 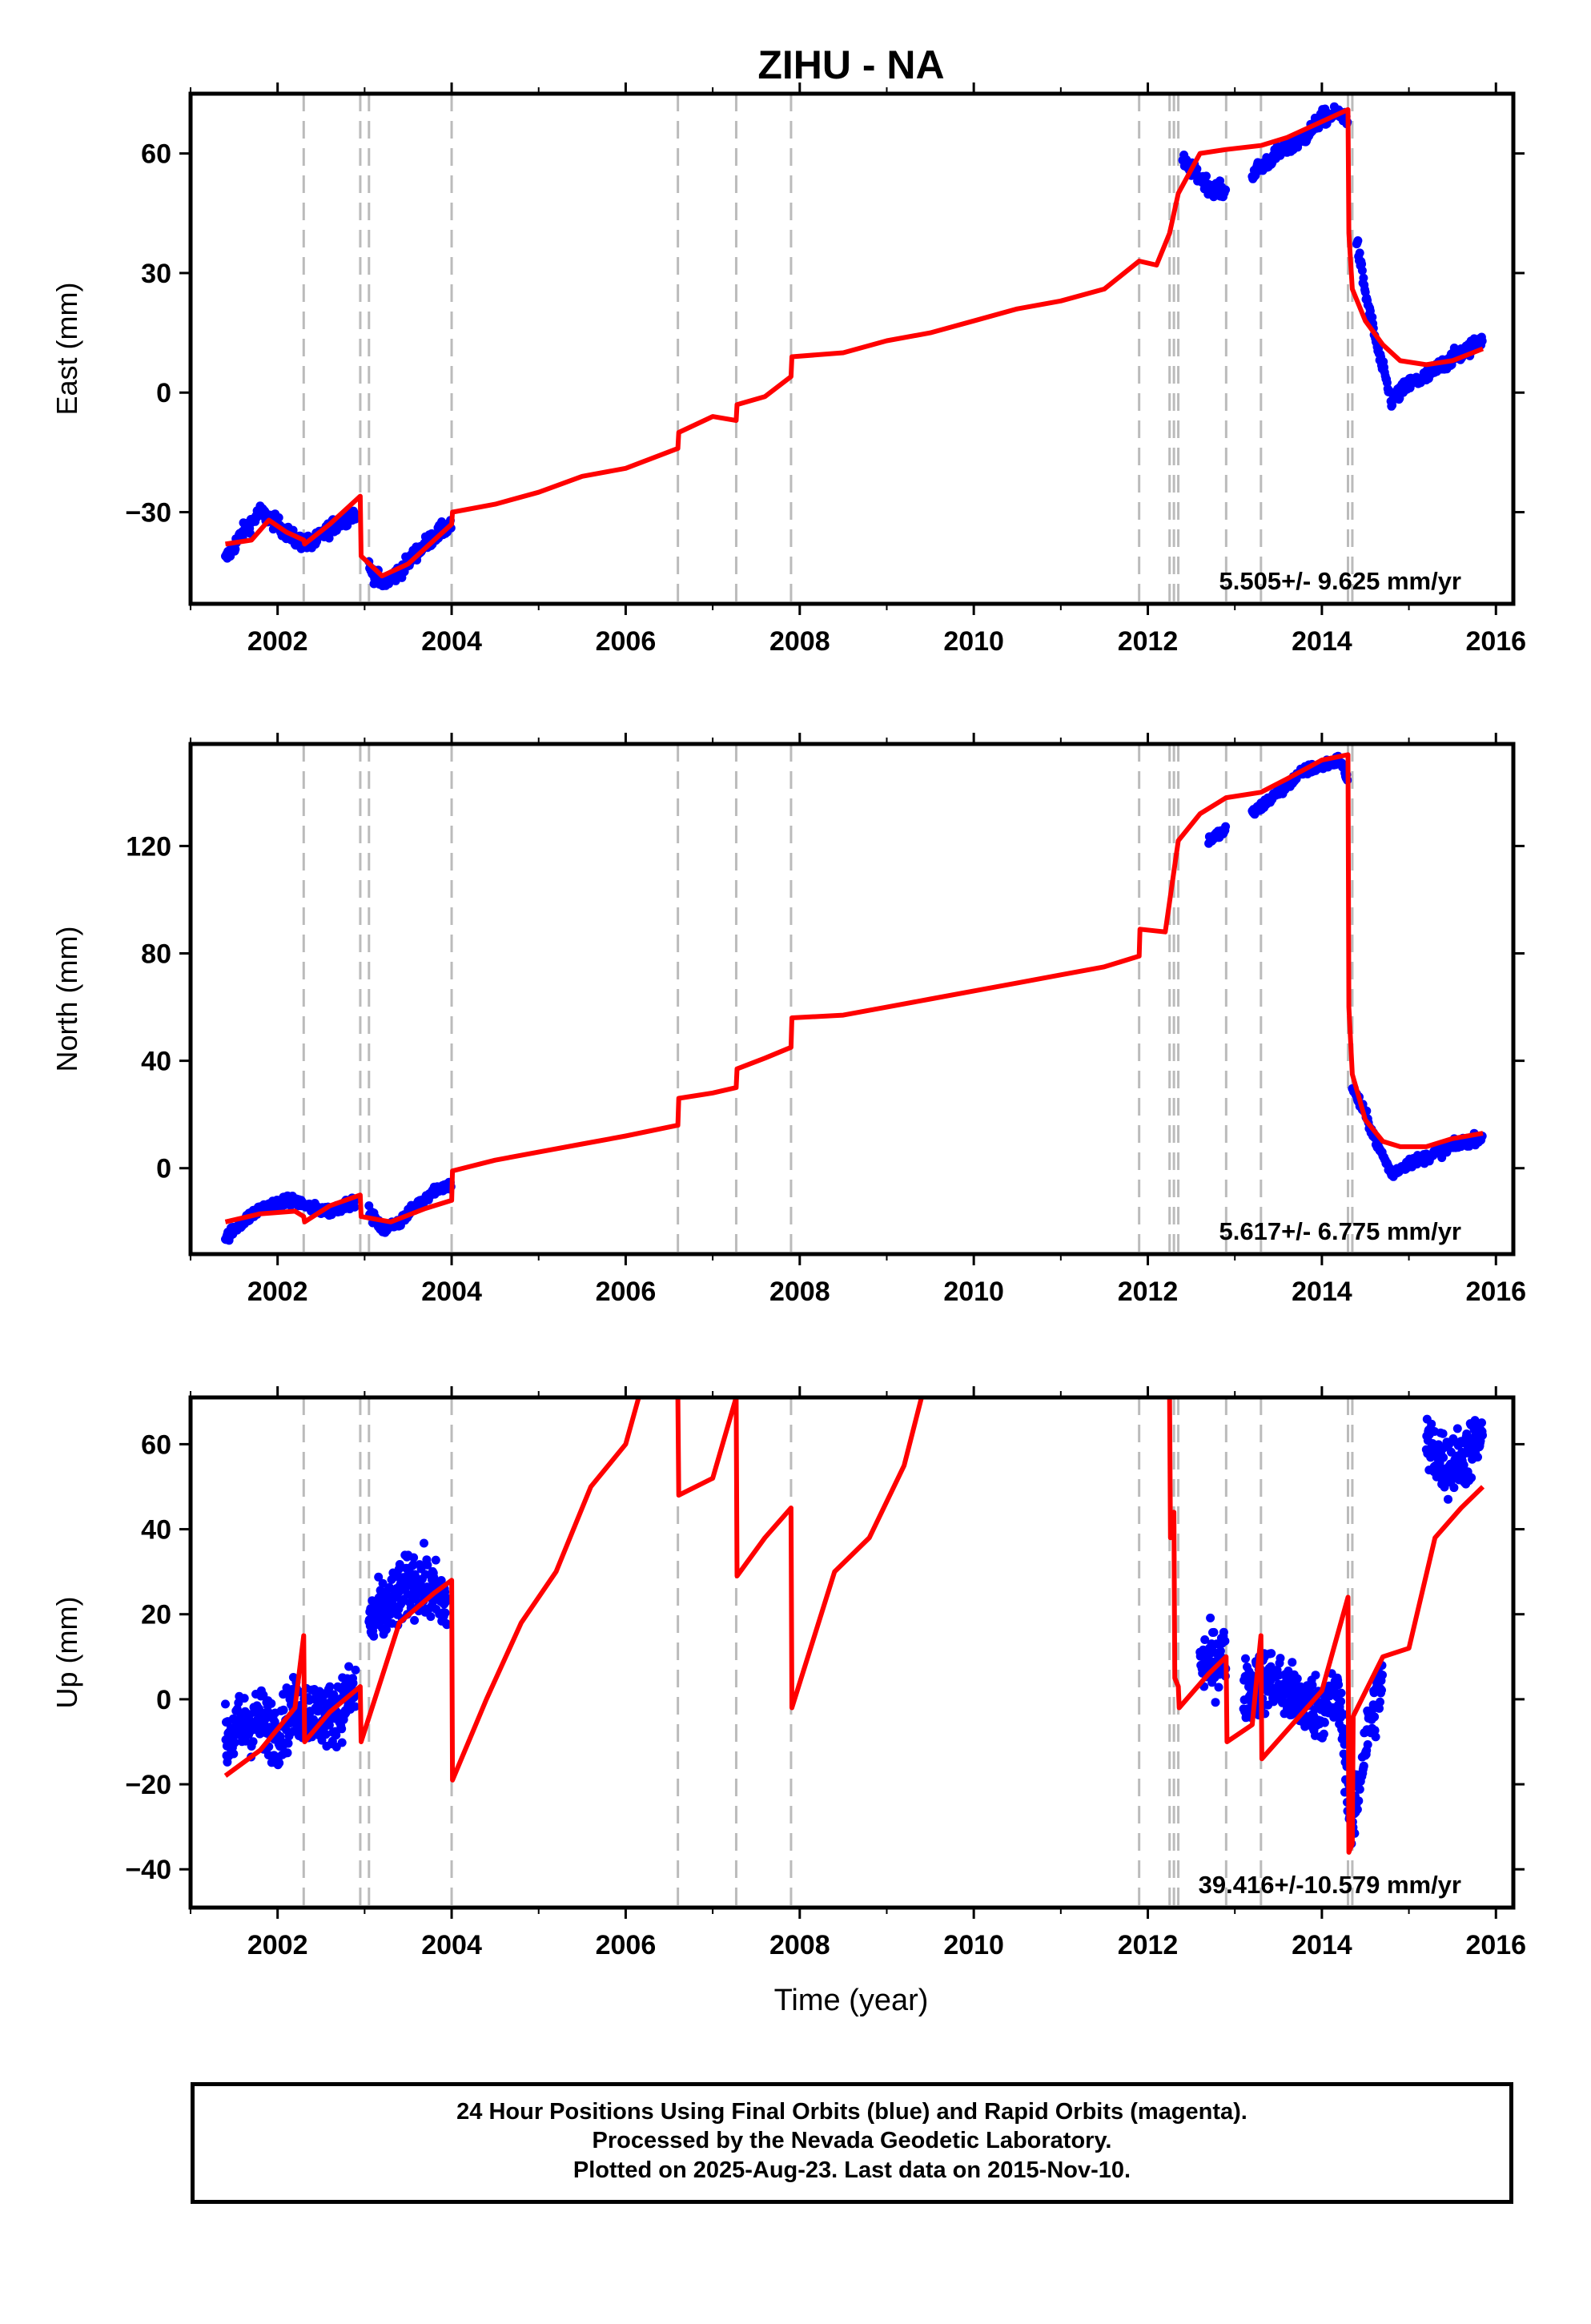 I want to click on y-tick-label: 80, so click(x=156, y=954).